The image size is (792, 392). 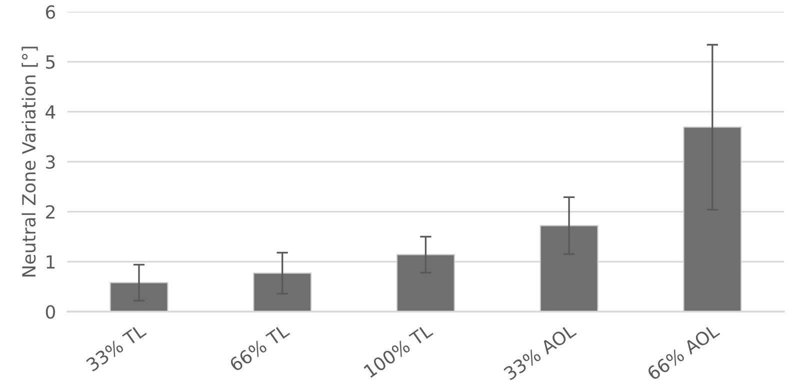 What do you see at coordinates (51, 112) in the screenshot?
I see `y-tick-label: 4` at bounding box center [51, 112].